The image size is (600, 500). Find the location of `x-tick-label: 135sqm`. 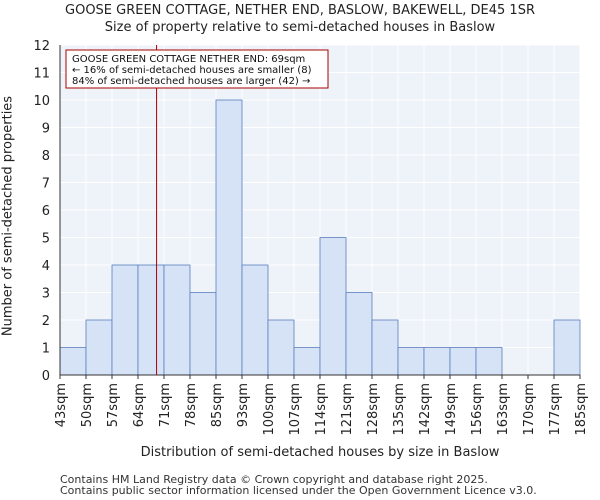

x-tick-label: 135sqm is located at coordinates (399, 409).